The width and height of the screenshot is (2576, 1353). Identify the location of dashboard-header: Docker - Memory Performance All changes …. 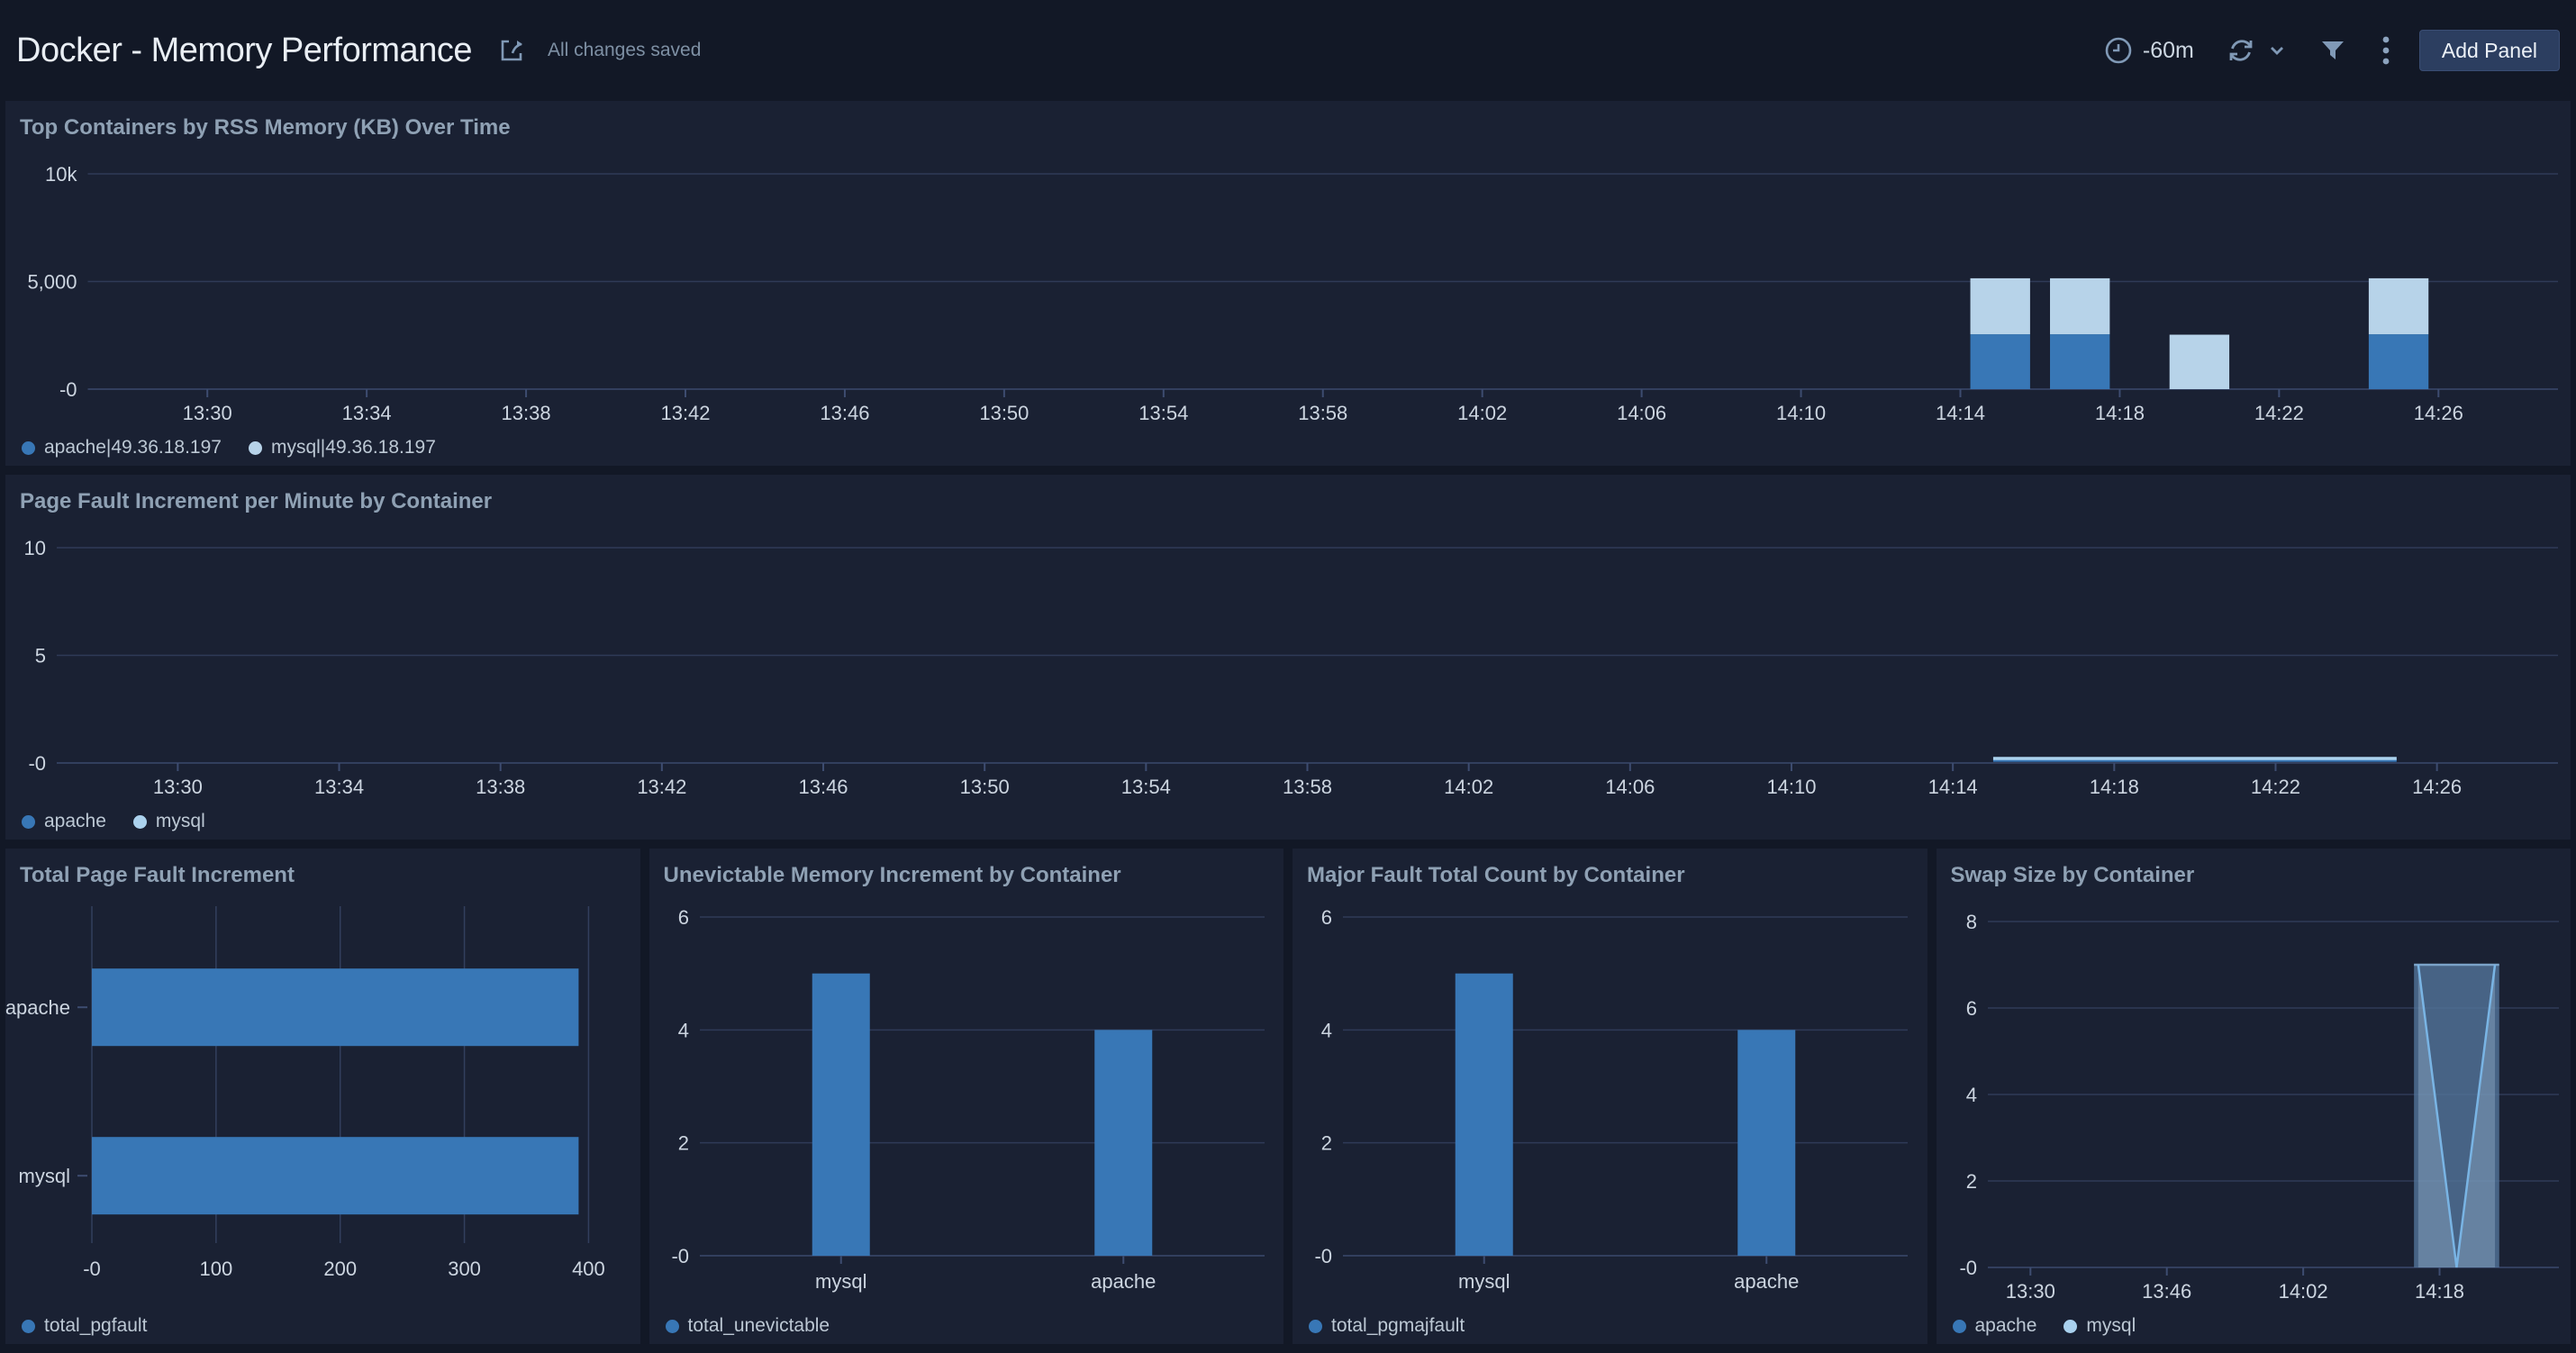
(1288, 50).